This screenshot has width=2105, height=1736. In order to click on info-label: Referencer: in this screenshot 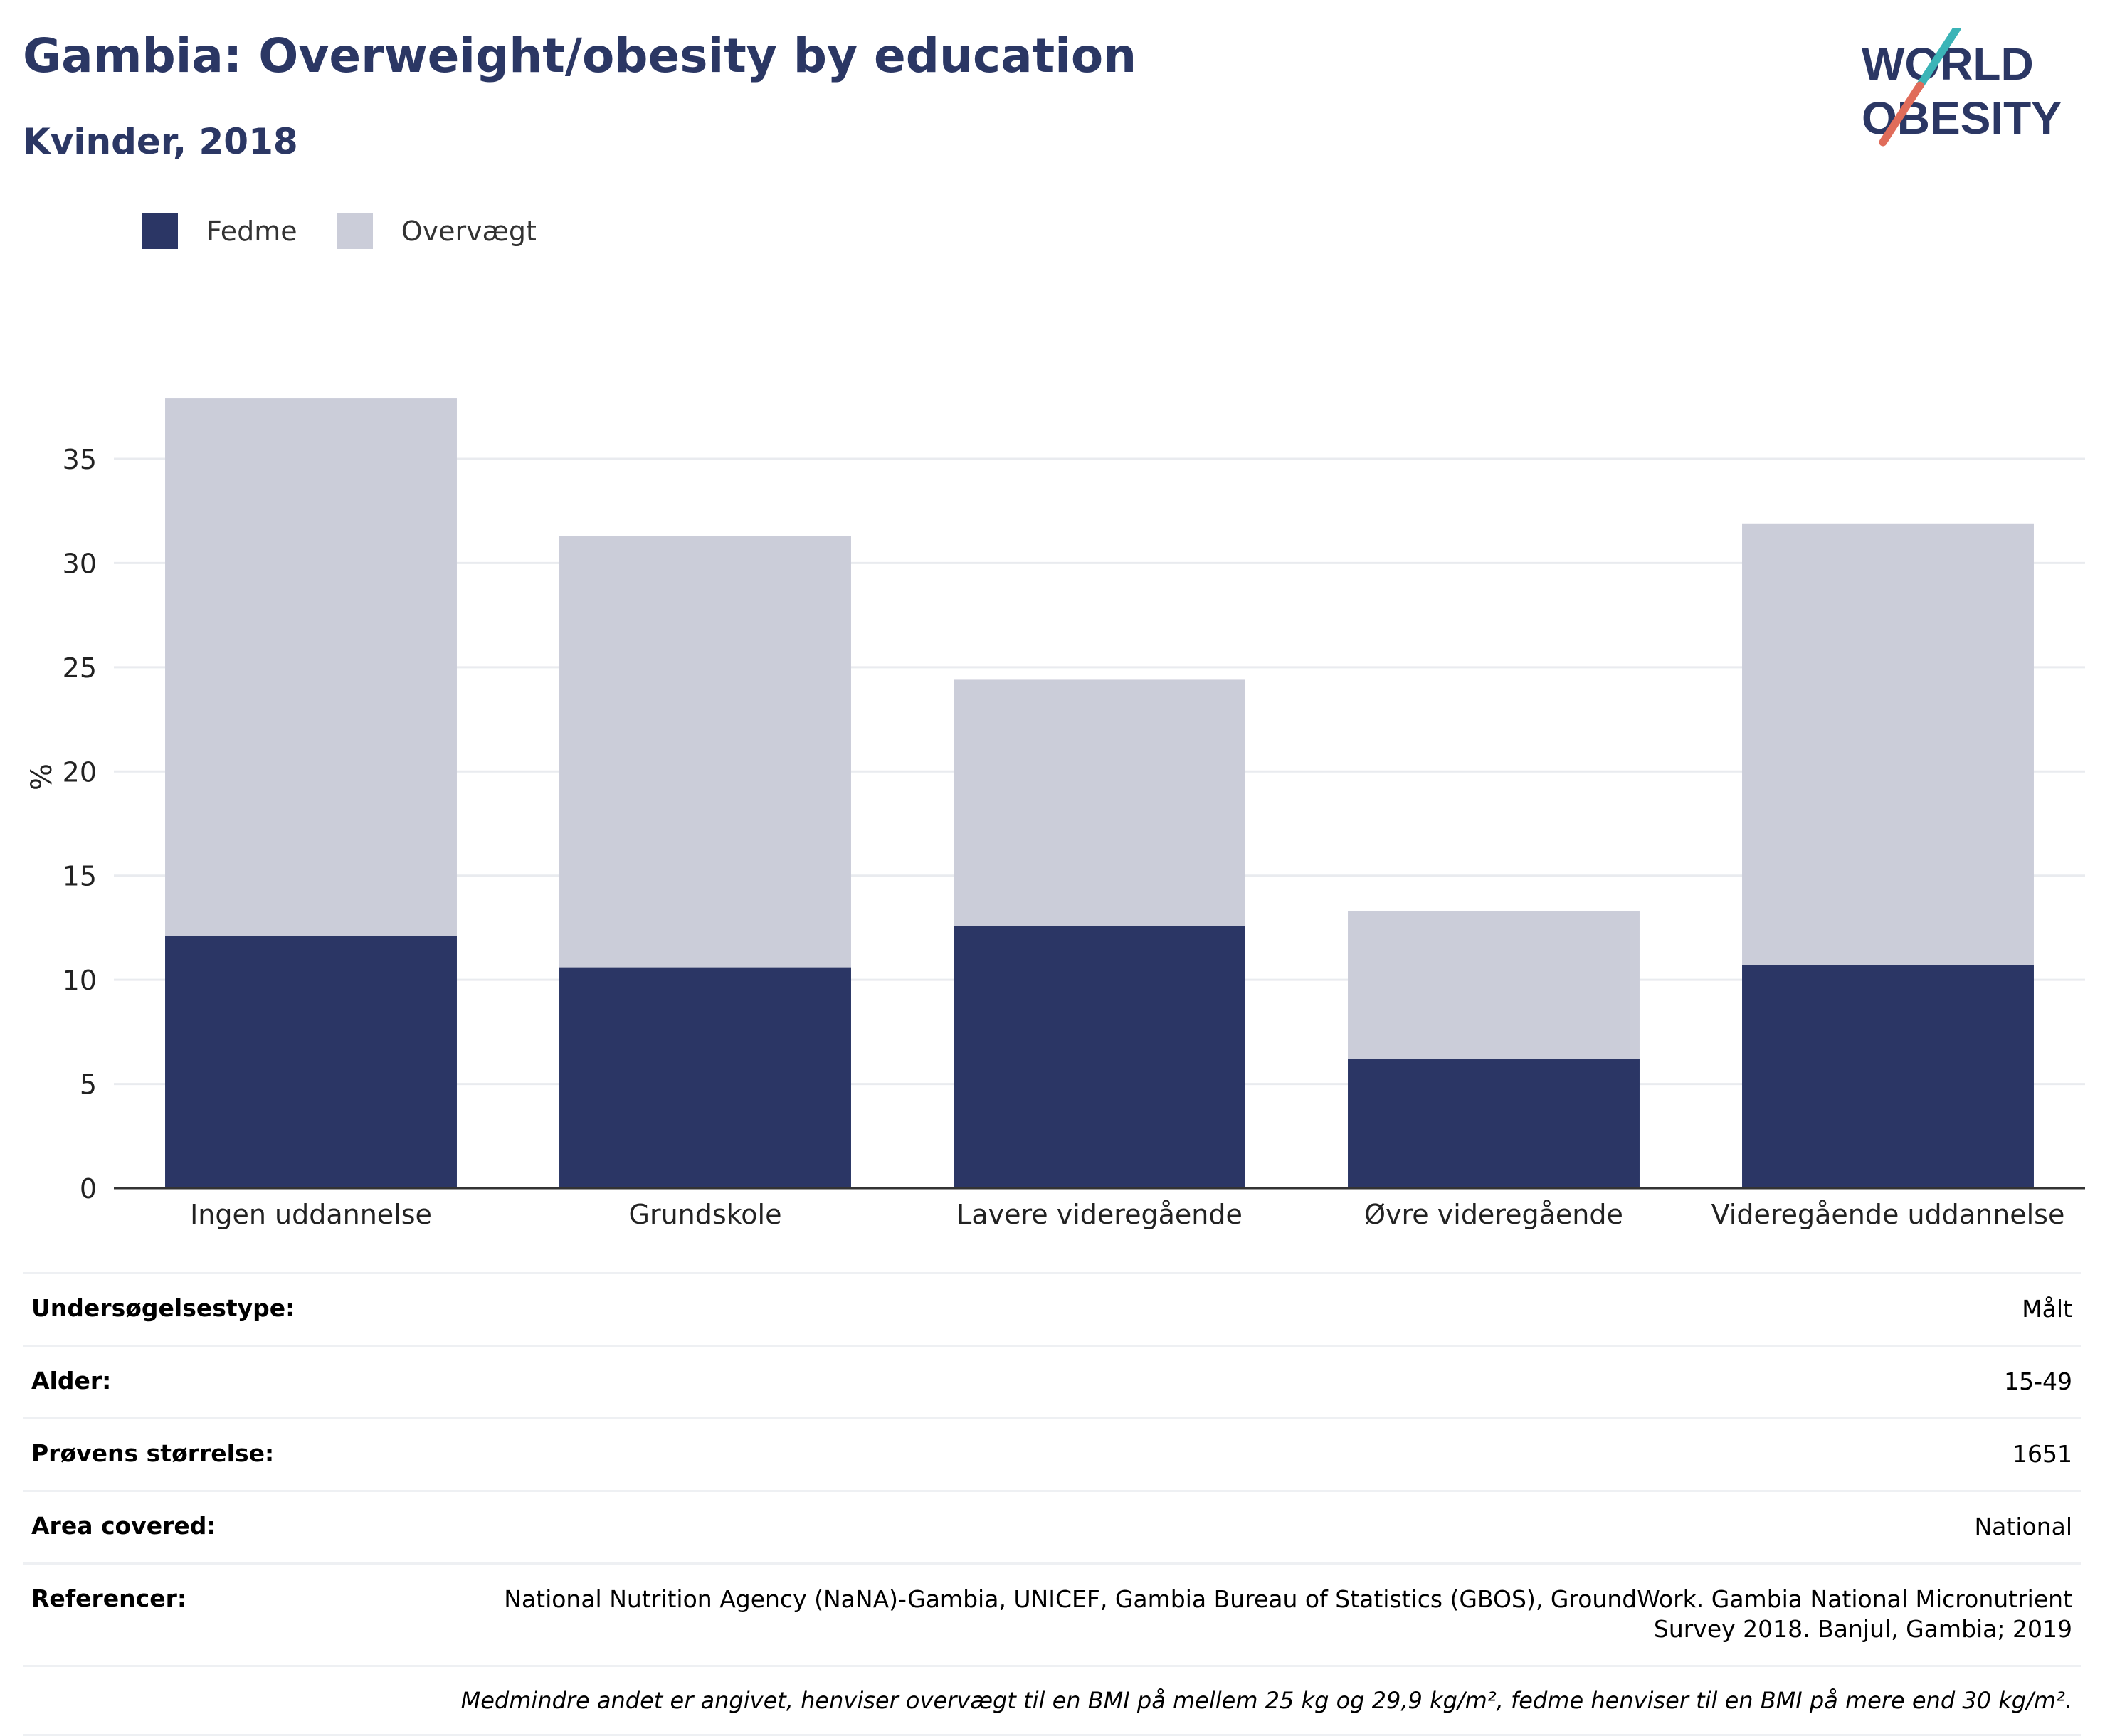, I will do `click(109, 1598)`.